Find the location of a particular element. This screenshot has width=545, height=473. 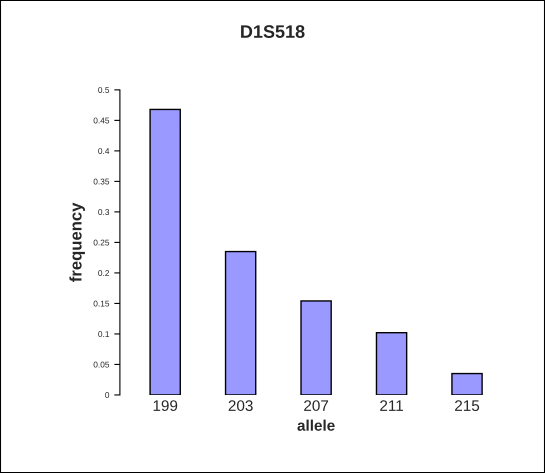

y-tick-label: 0.15 is located at coordinates (102, 303).